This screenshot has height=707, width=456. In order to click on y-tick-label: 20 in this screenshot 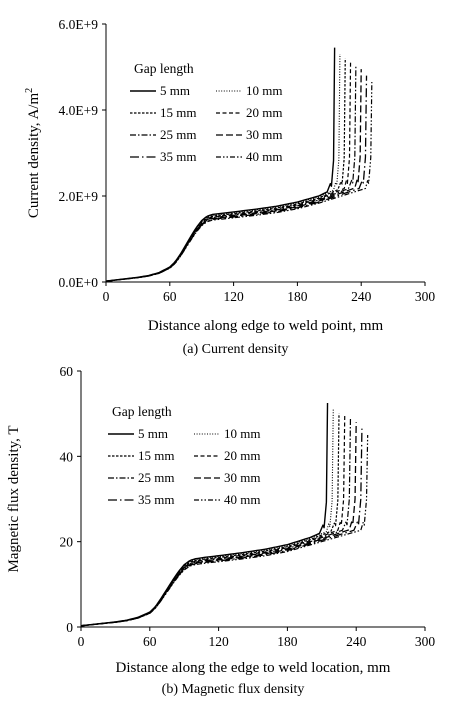, I will do `click(67, 542)`.